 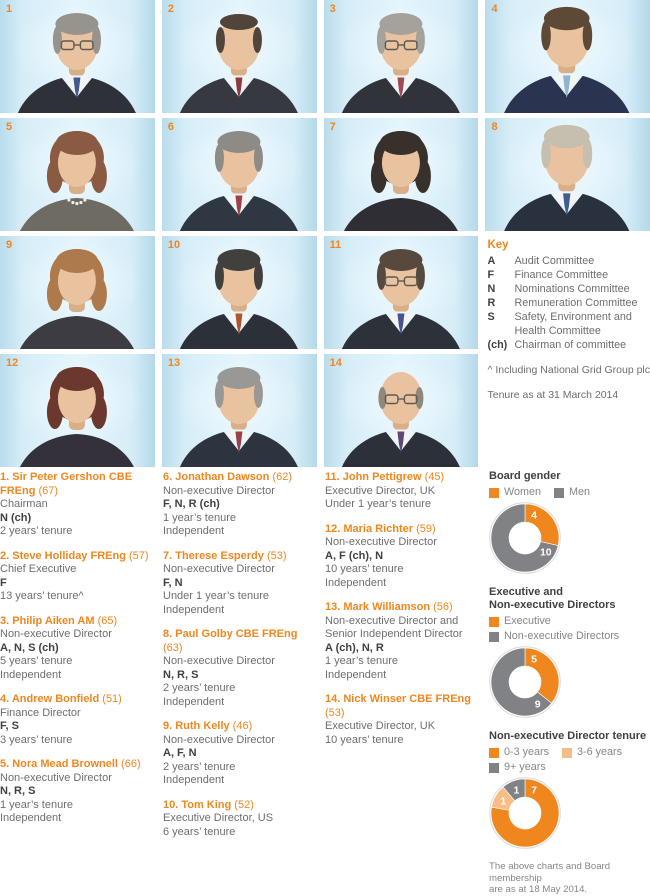 I want to click on photo-number: 5, so click(x=9, y=127).